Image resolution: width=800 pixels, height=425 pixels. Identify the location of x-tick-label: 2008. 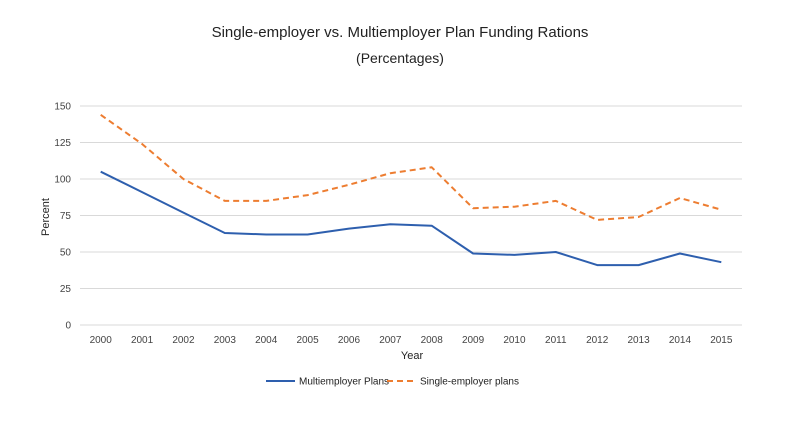
(432, 340).